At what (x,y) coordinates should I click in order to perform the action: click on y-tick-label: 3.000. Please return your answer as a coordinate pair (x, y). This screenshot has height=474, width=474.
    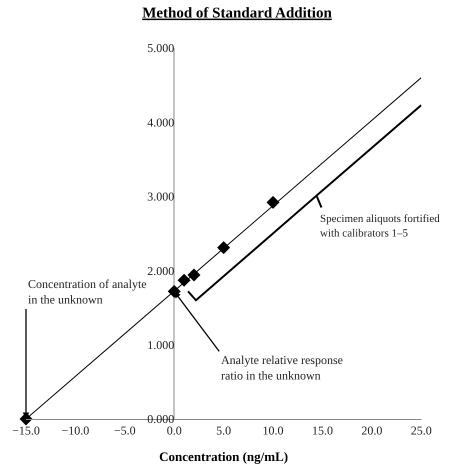
    Looking at the image, I should click on (160, 197).